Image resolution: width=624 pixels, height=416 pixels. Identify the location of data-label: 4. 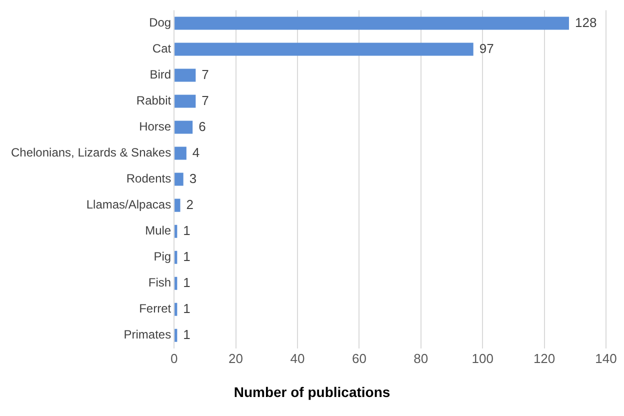
(196, 152).